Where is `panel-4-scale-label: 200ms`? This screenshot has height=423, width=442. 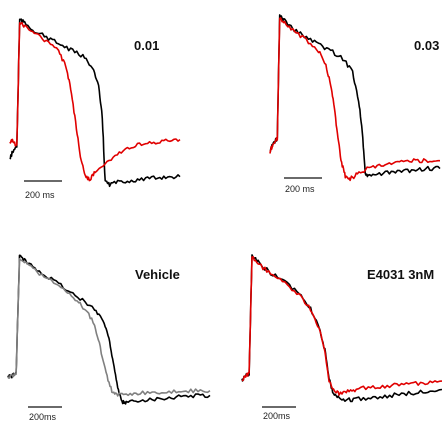 panel-4-scale-label: 200ms is located at coordinates (277, 416).